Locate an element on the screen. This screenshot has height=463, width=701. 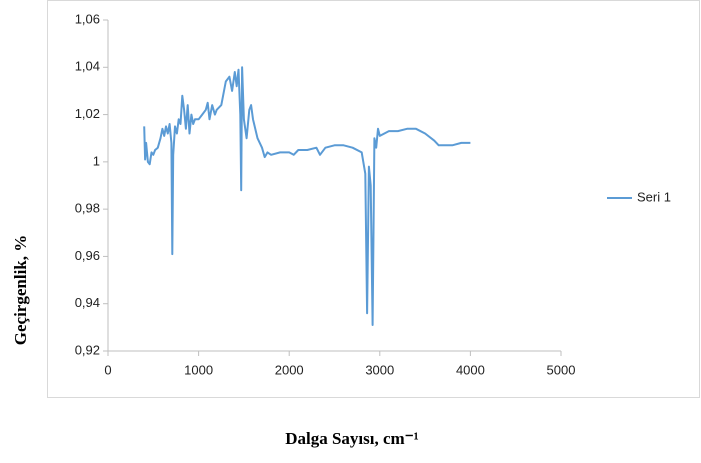
legend-label: Seri 1 is located at coordinates (654, 196).